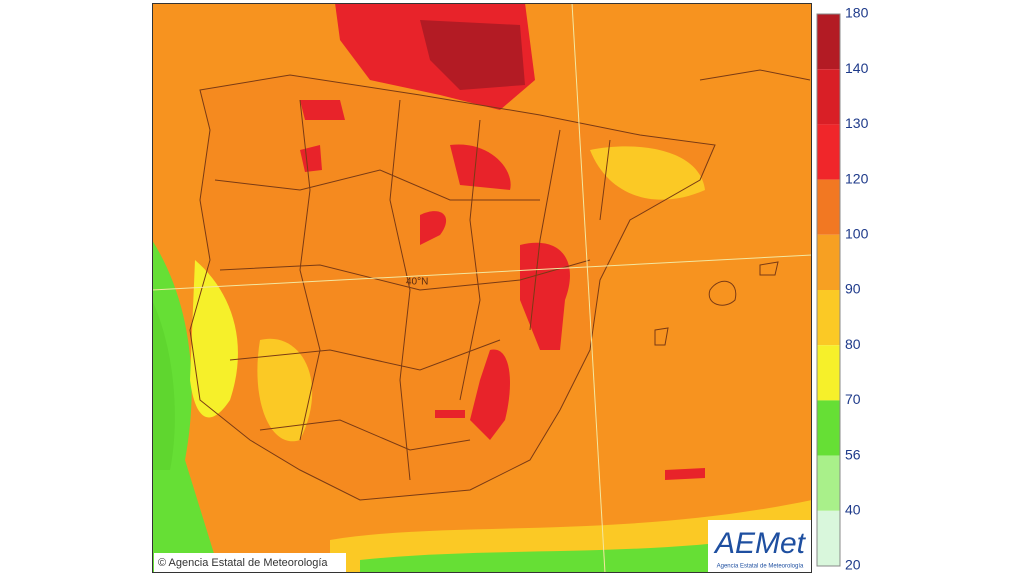  Describe the element at coordinates (853, 399) in the screenshot. I see `legend-label: 70` at that location.